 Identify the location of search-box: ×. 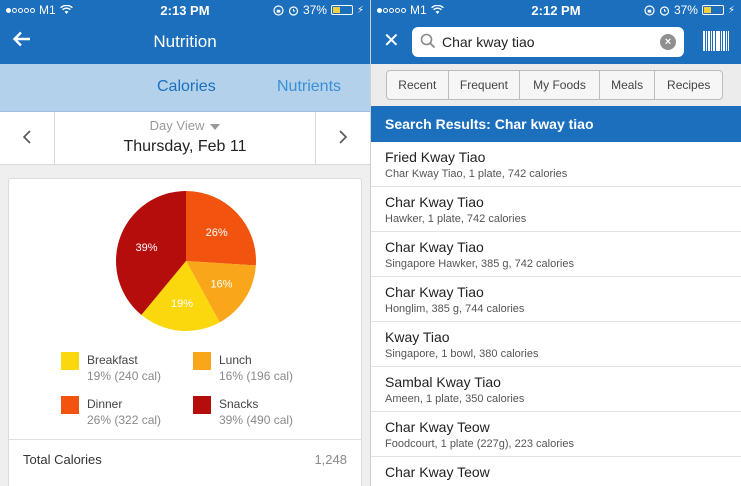
(548, 42).